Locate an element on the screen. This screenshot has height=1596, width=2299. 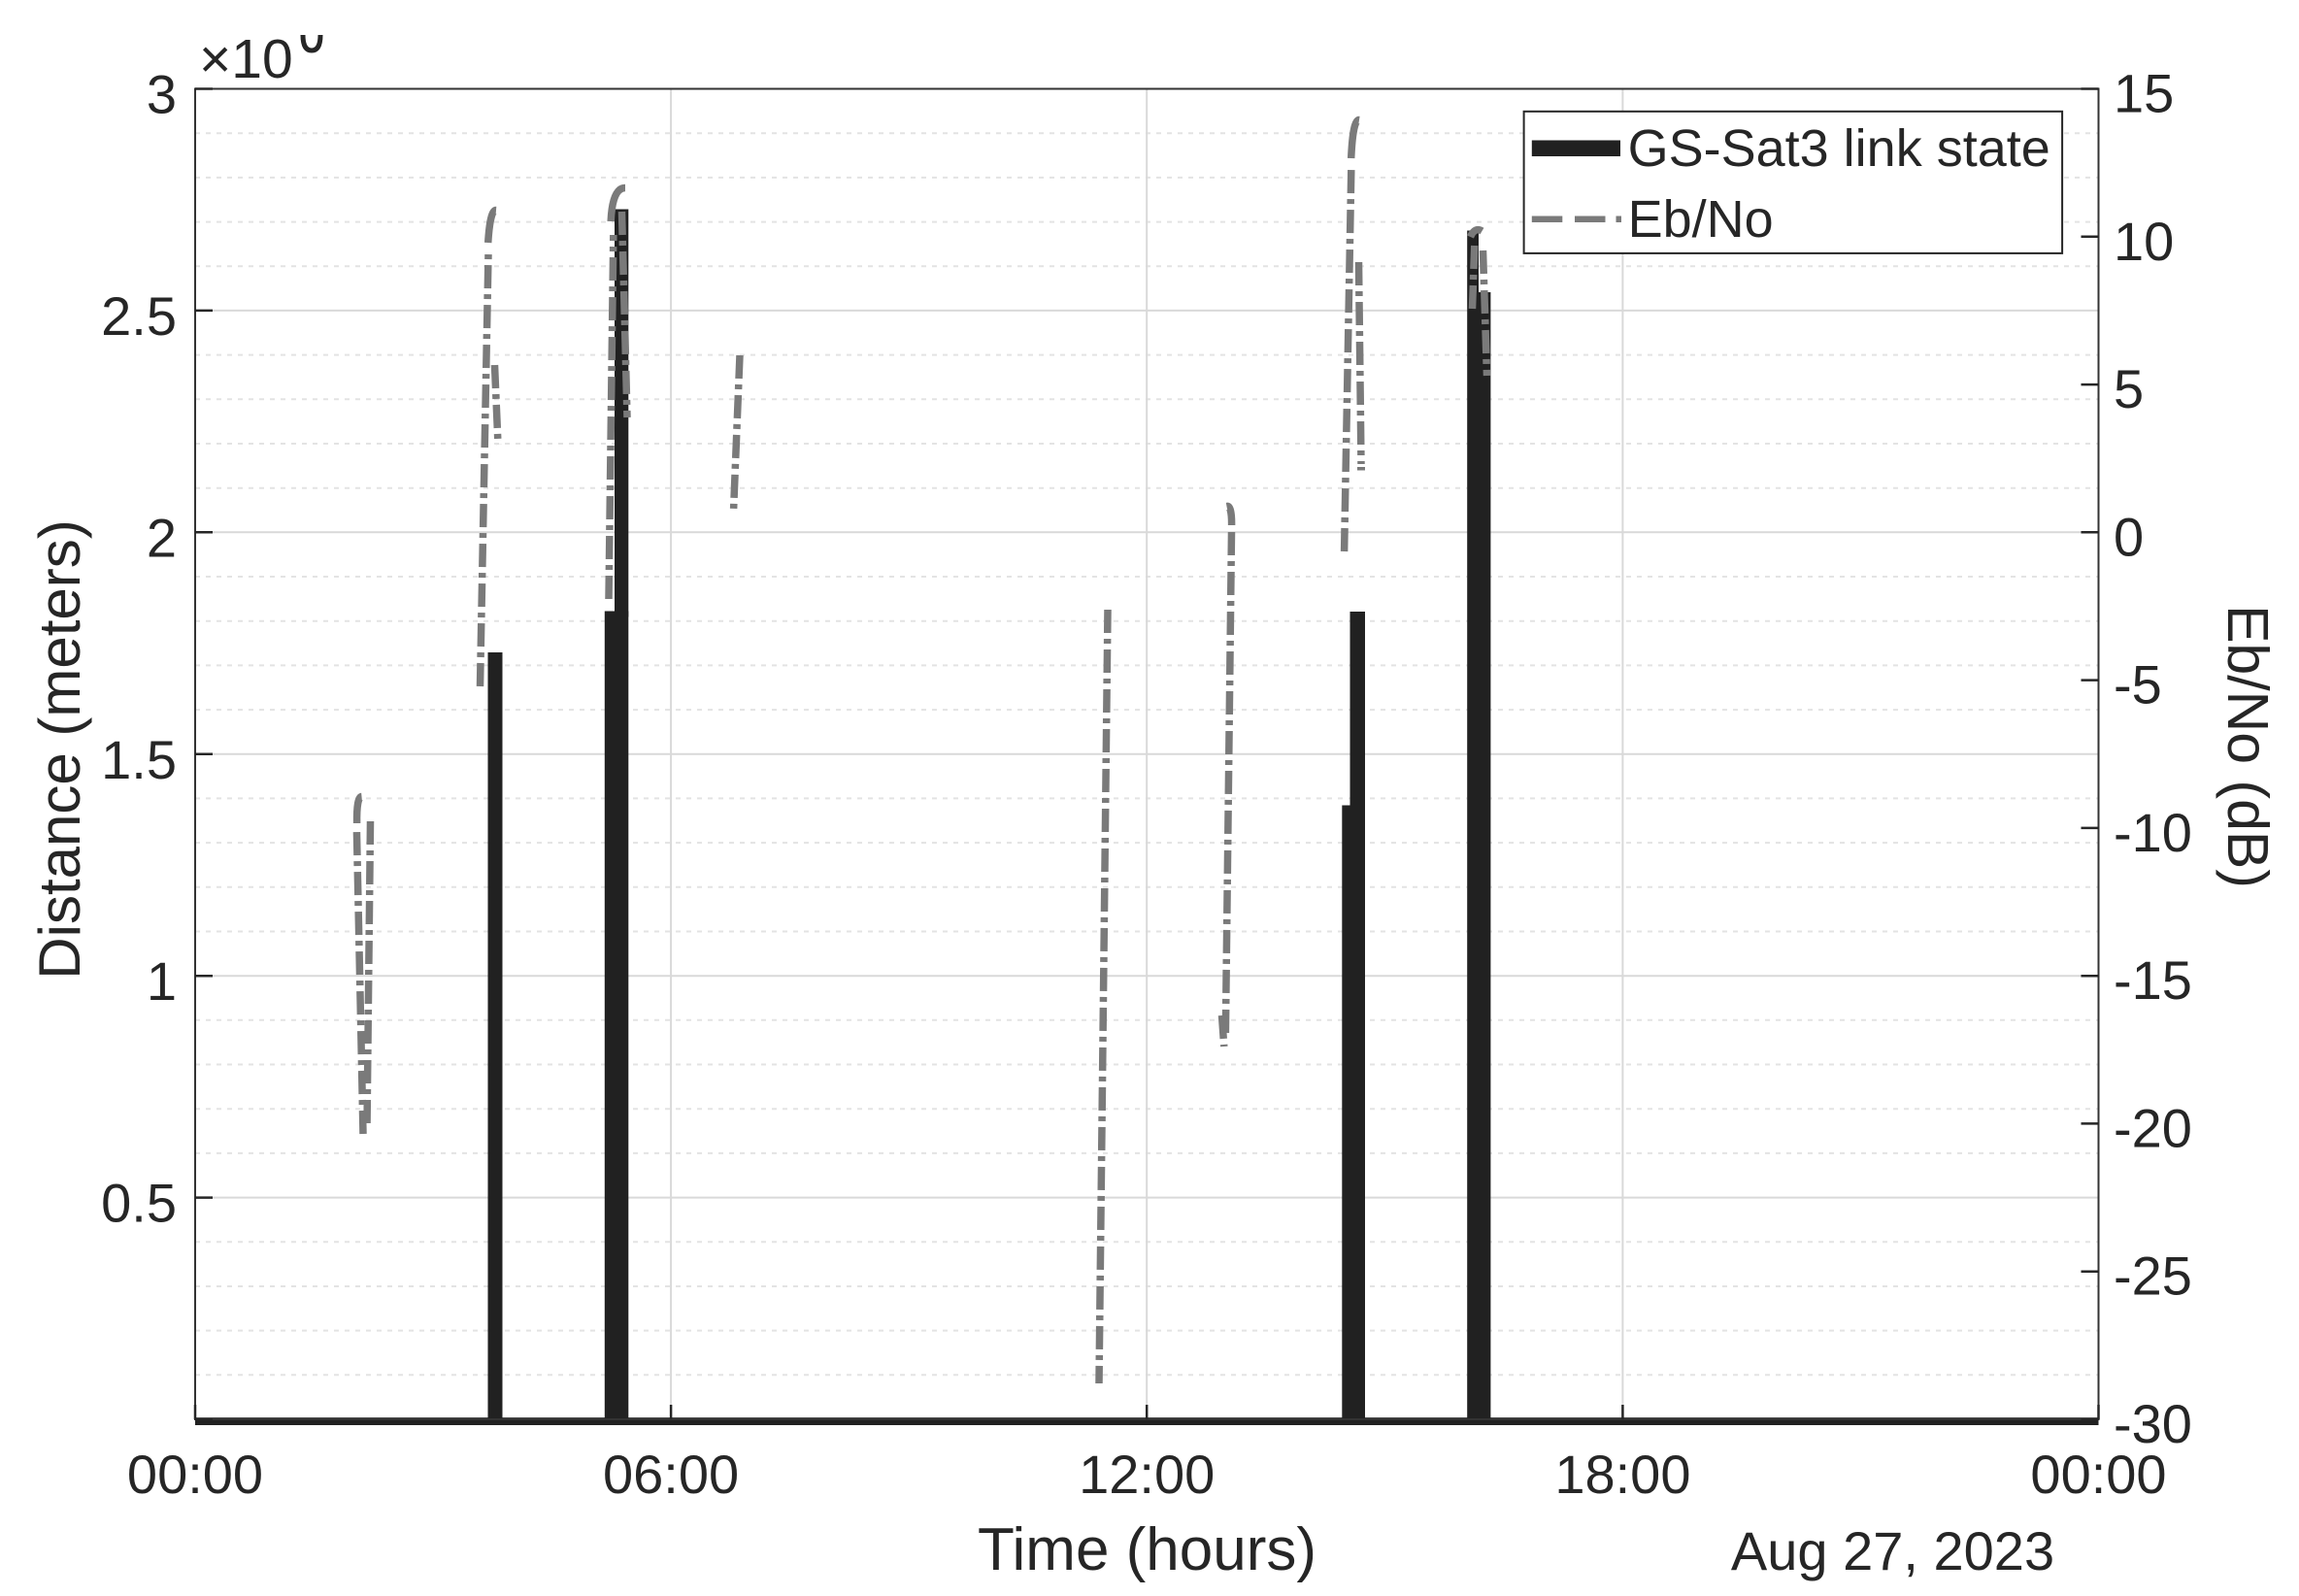
svg-text: ×10 is located at coordinates (246, 59).